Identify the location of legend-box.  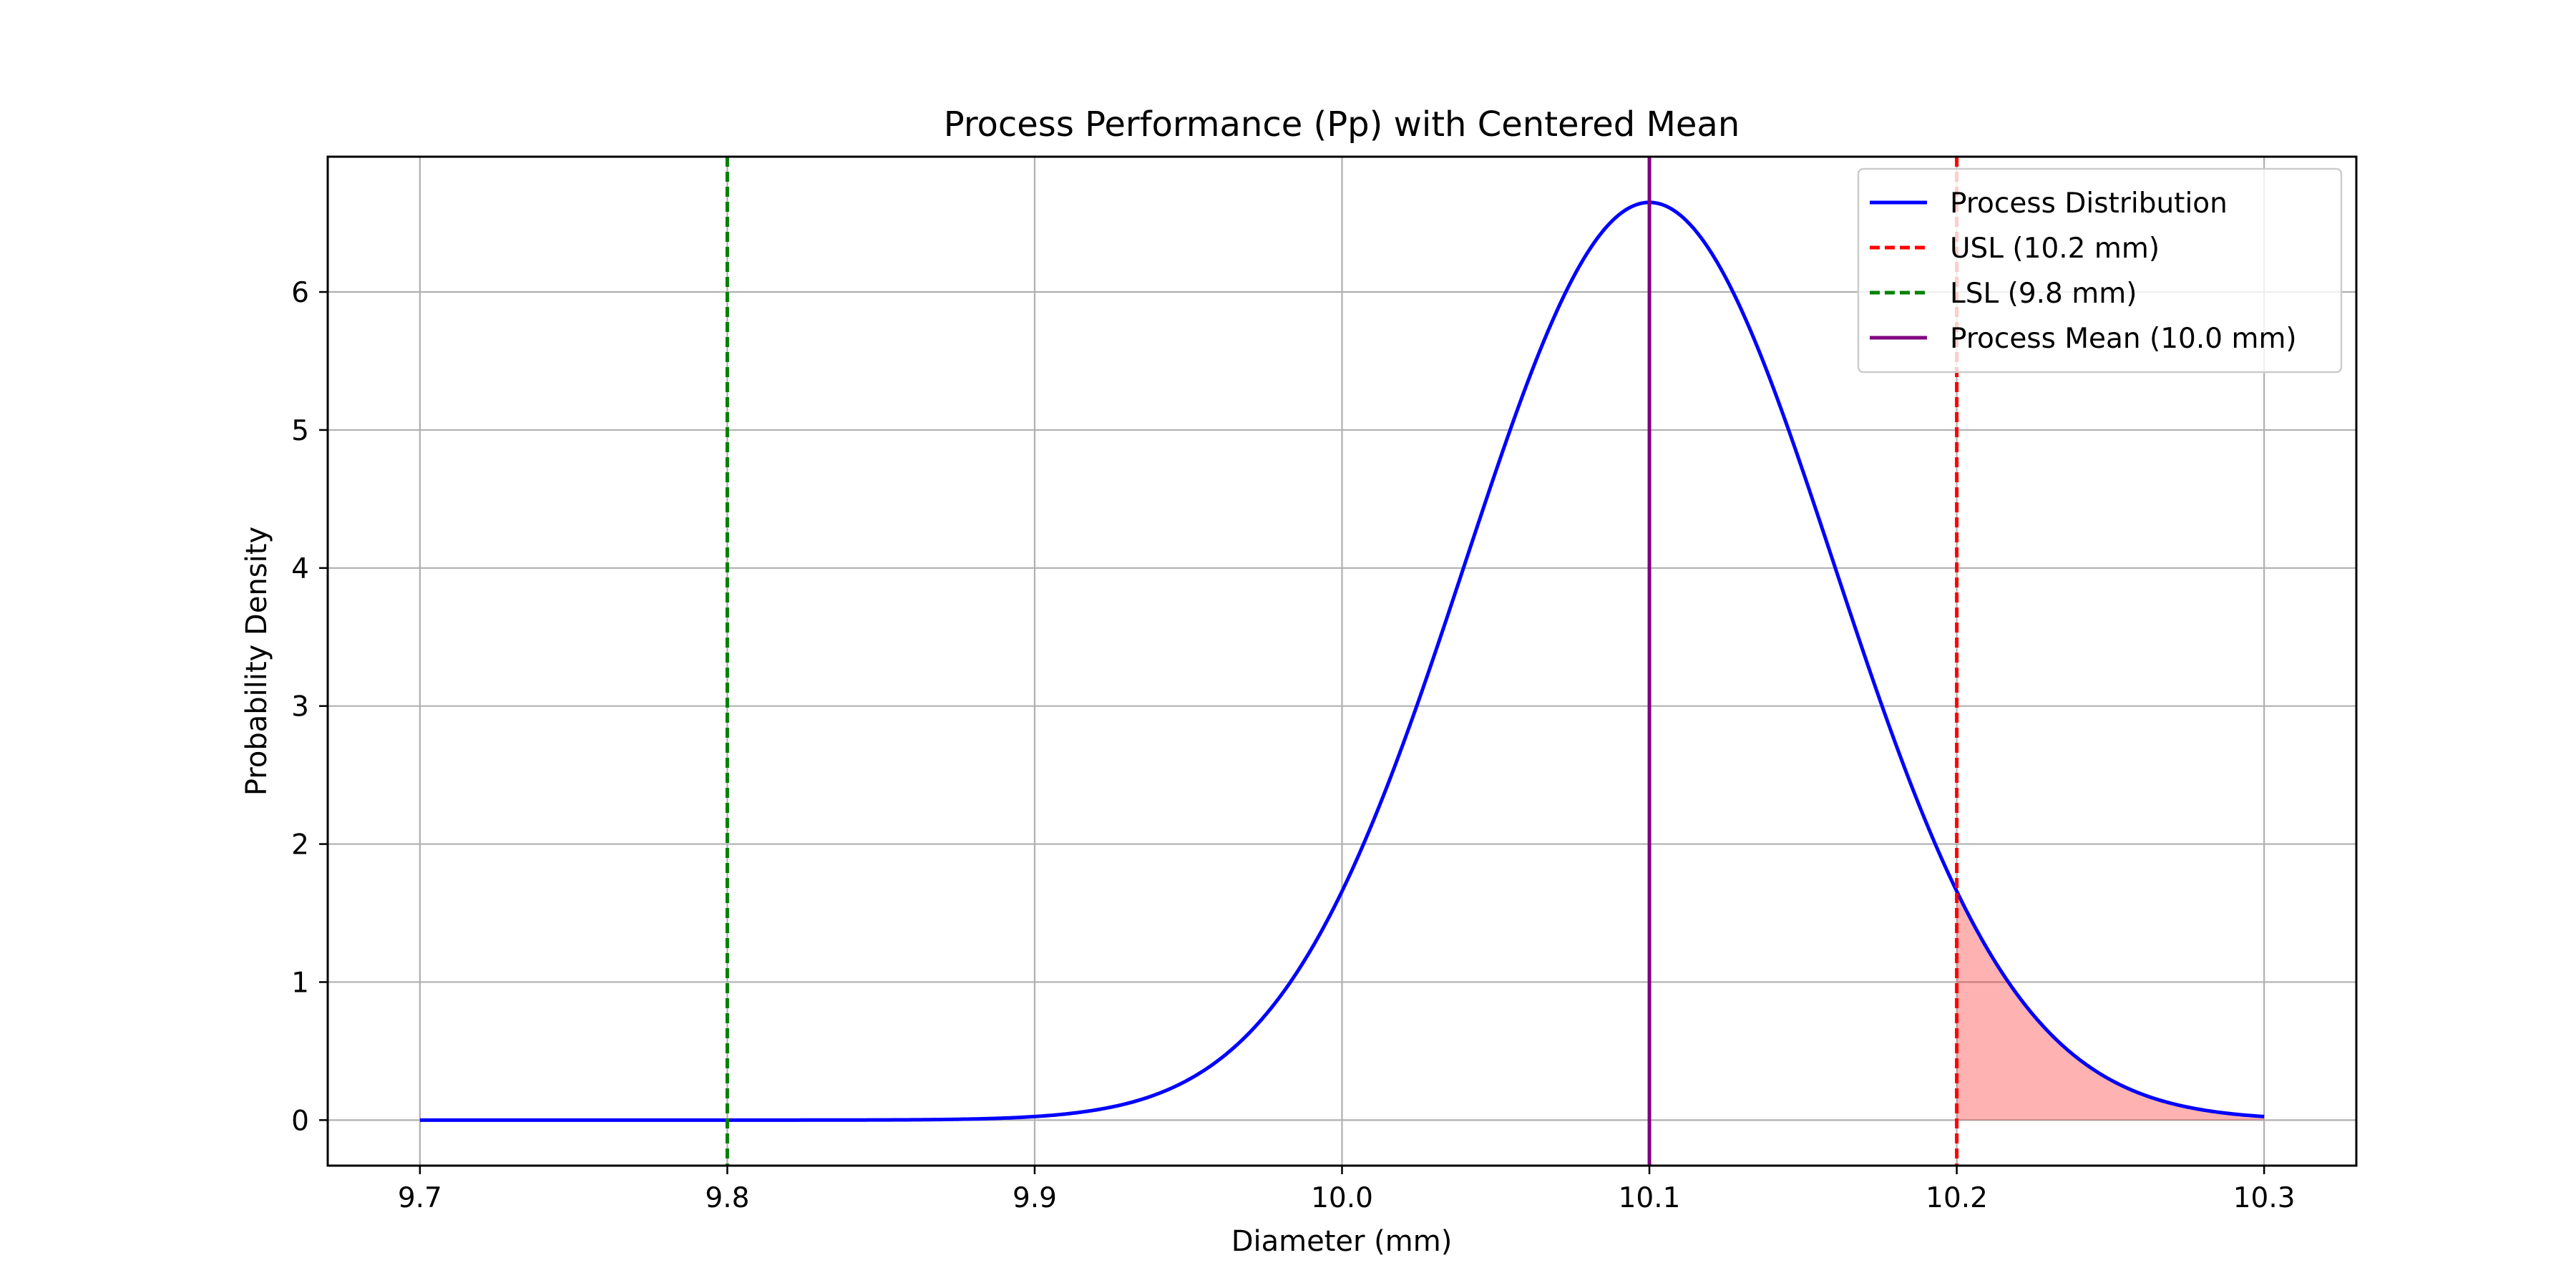
(2100, 270).